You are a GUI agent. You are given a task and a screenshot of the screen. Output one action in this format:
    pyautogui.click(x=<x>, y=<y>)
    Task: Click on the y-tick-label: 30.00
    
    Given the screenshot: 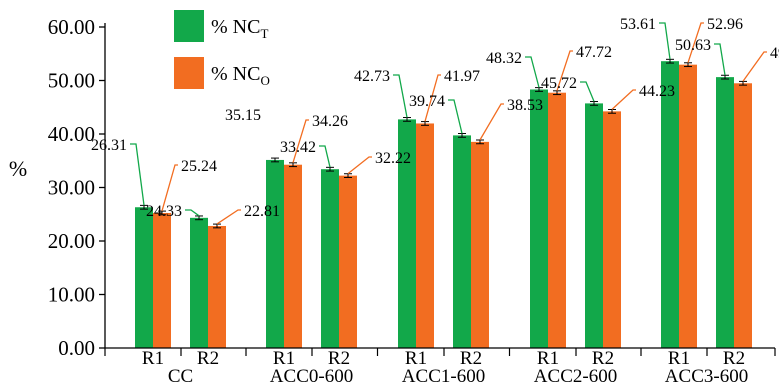 What is the action you would take?
    pyautogui.click(x=71, y=188)
    